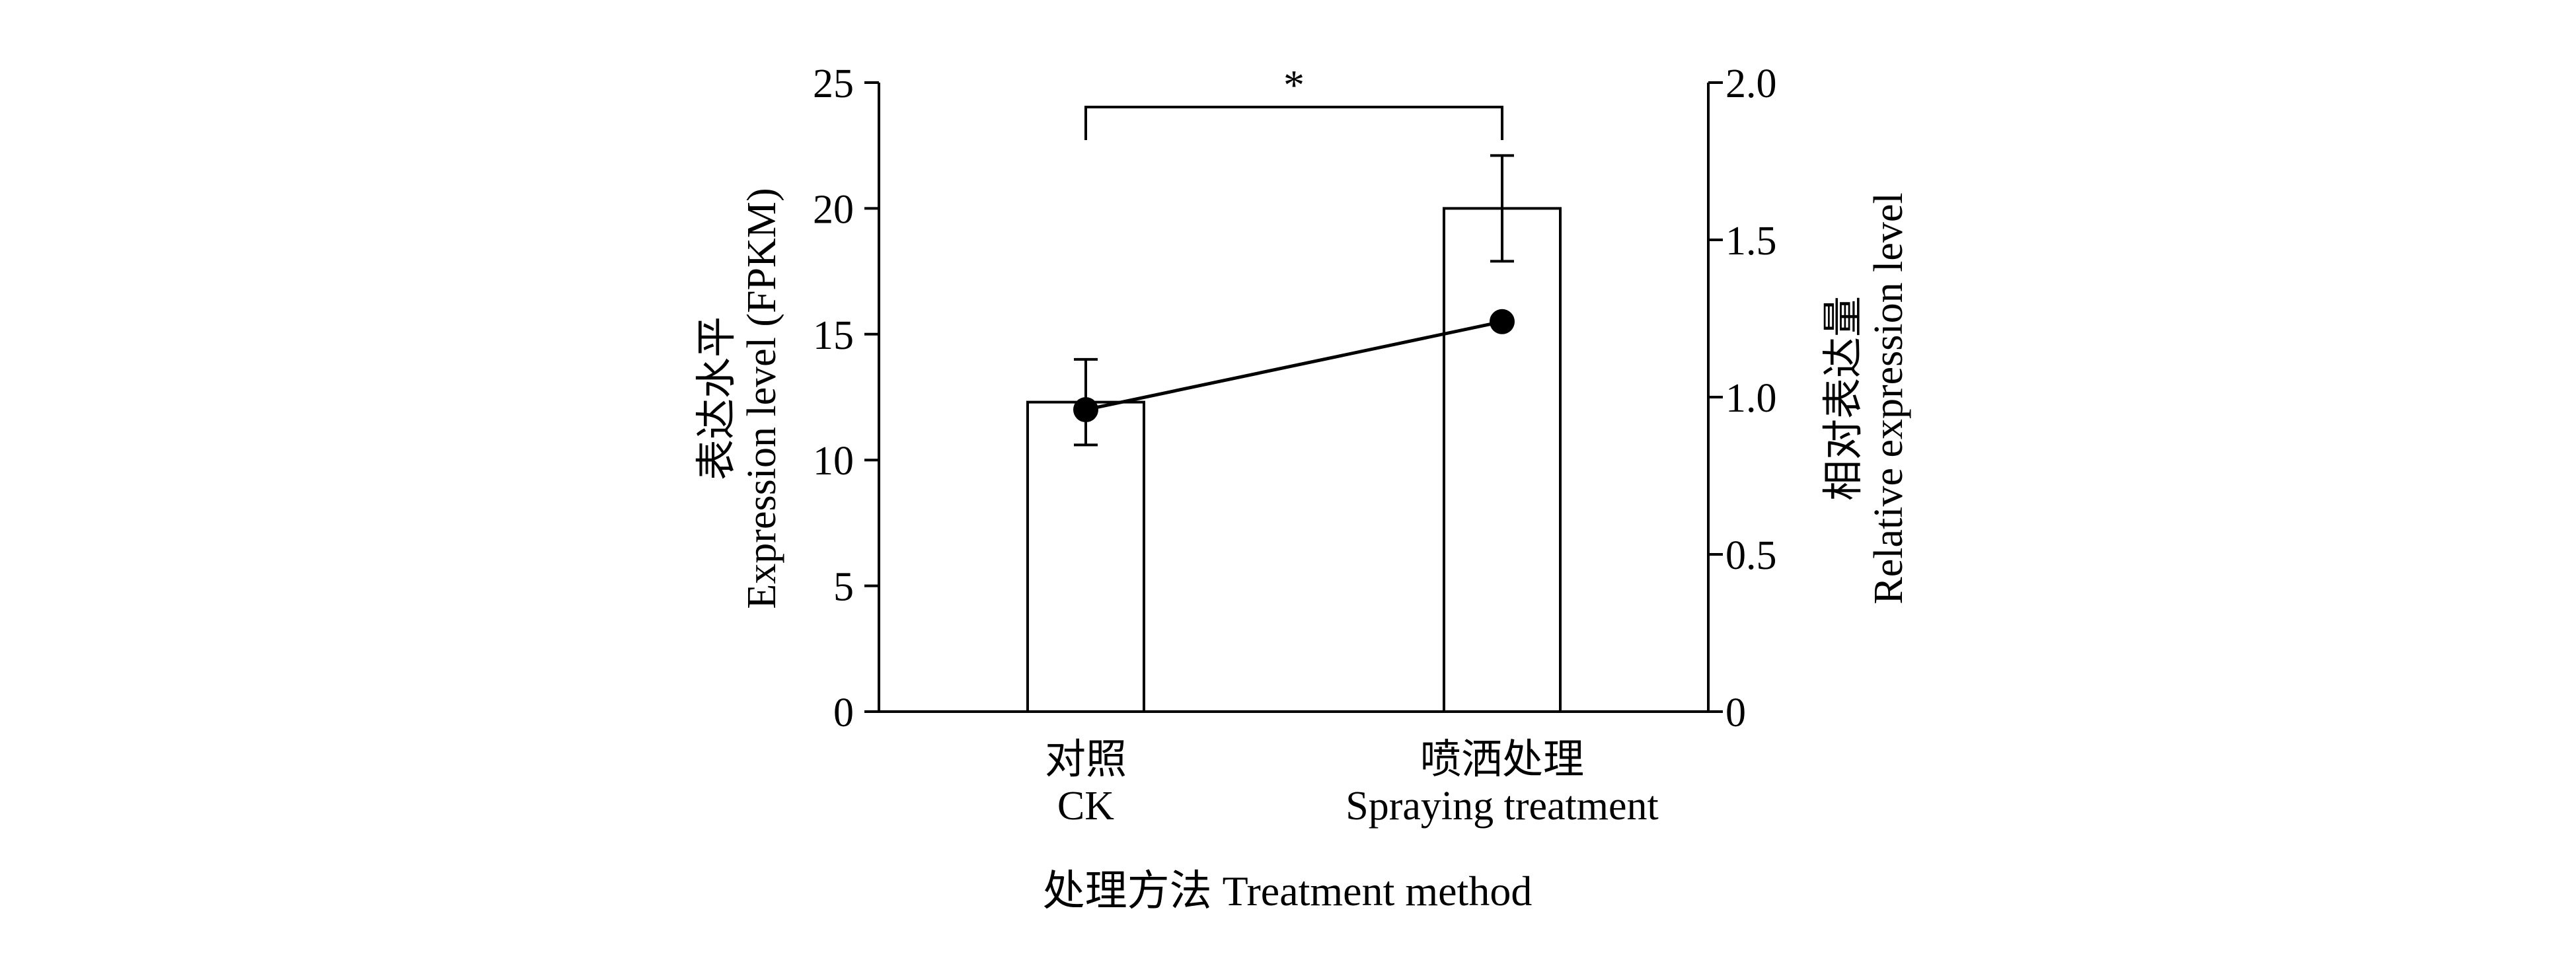  Describe the element at coordinates (1735, 713) in the screenshot. I see `y-right-tick-label-0: 0` at that location.